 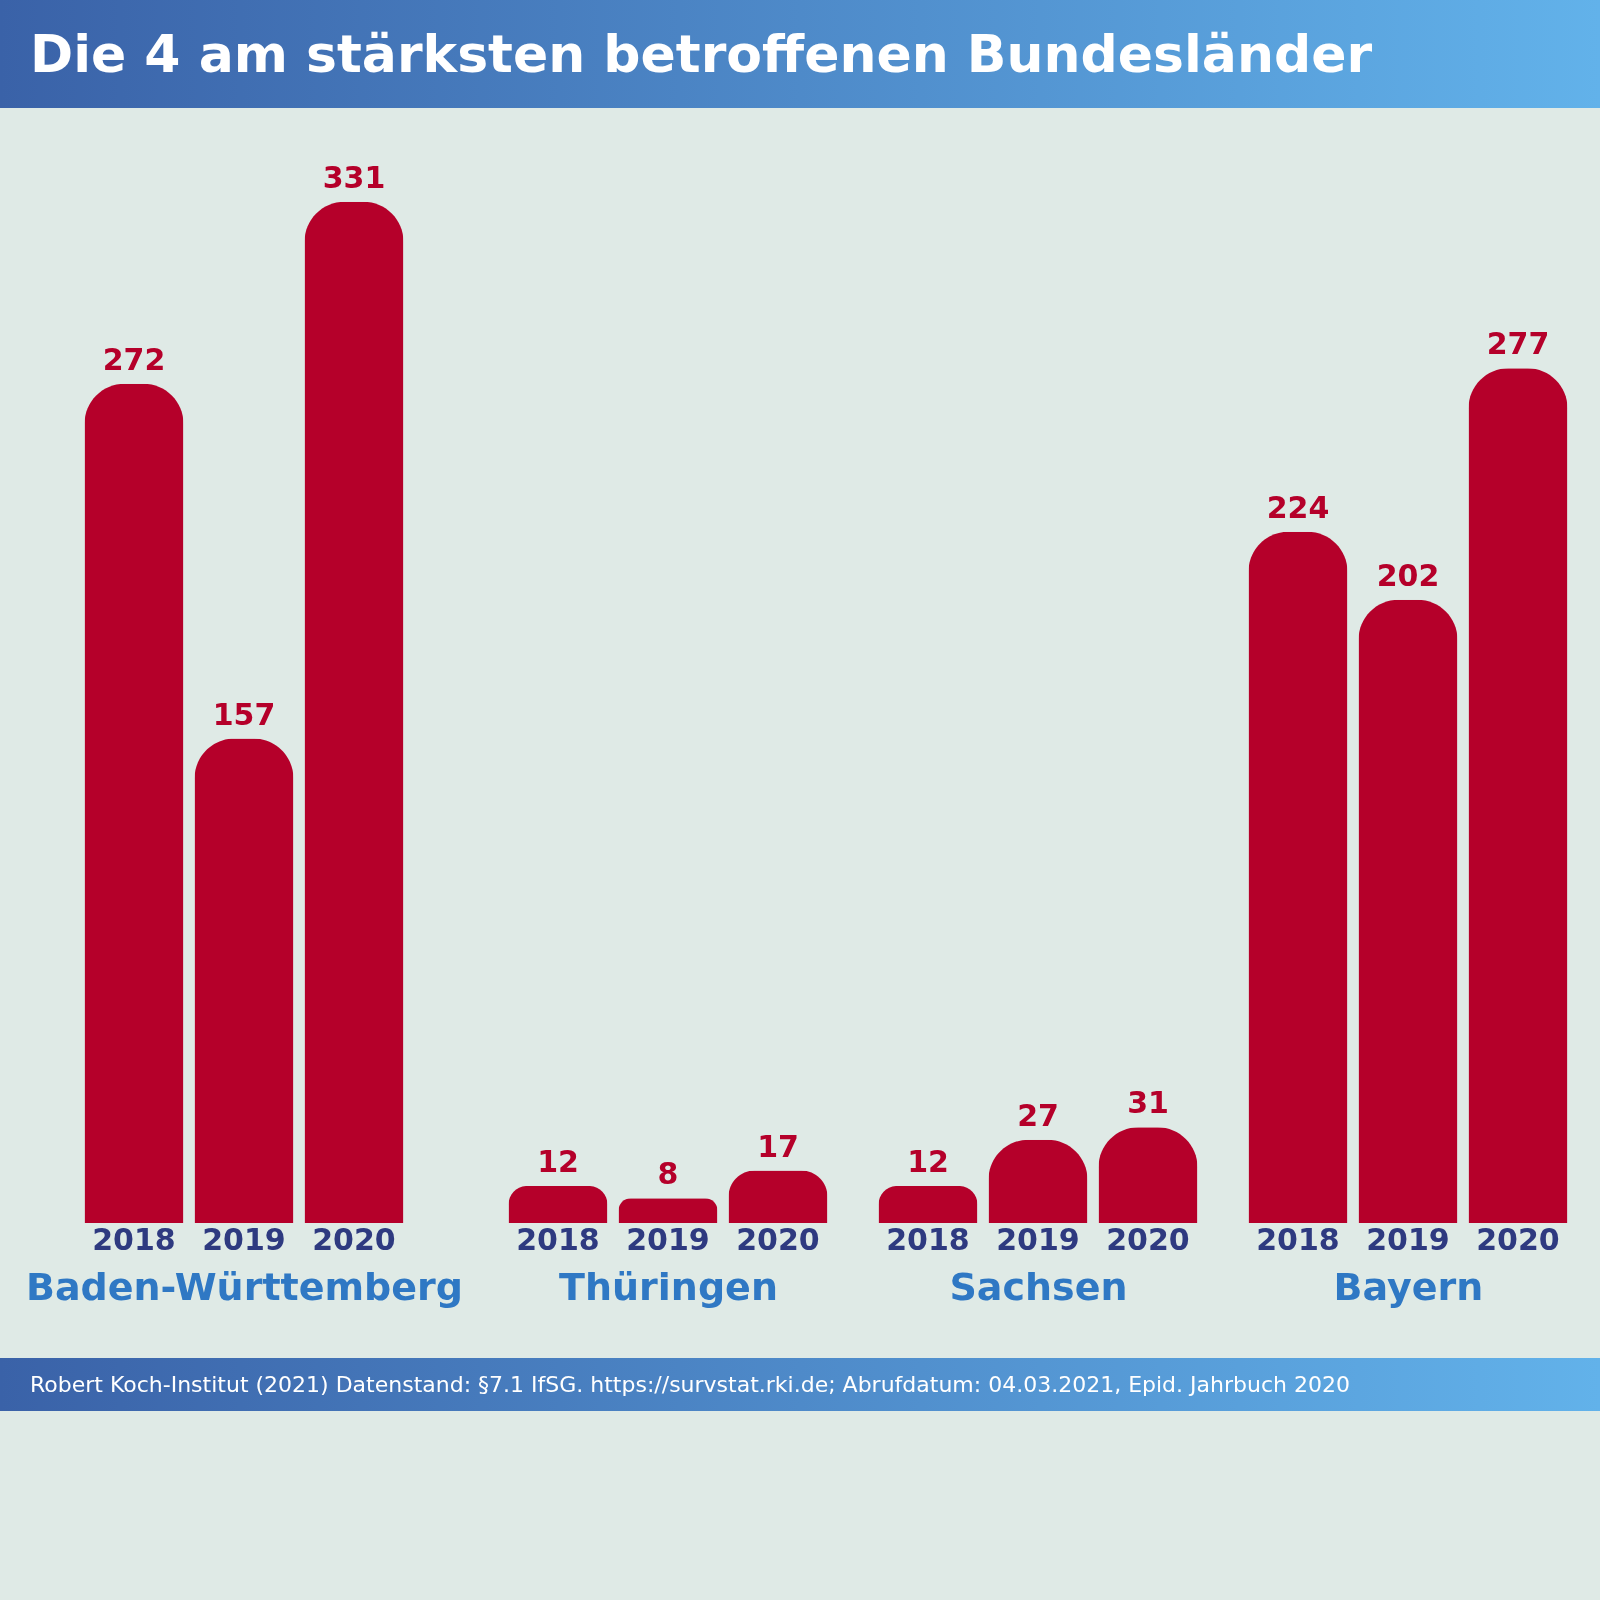 I want to click on x-axis-title: Sachsen, so click(x=1038, y=1286).